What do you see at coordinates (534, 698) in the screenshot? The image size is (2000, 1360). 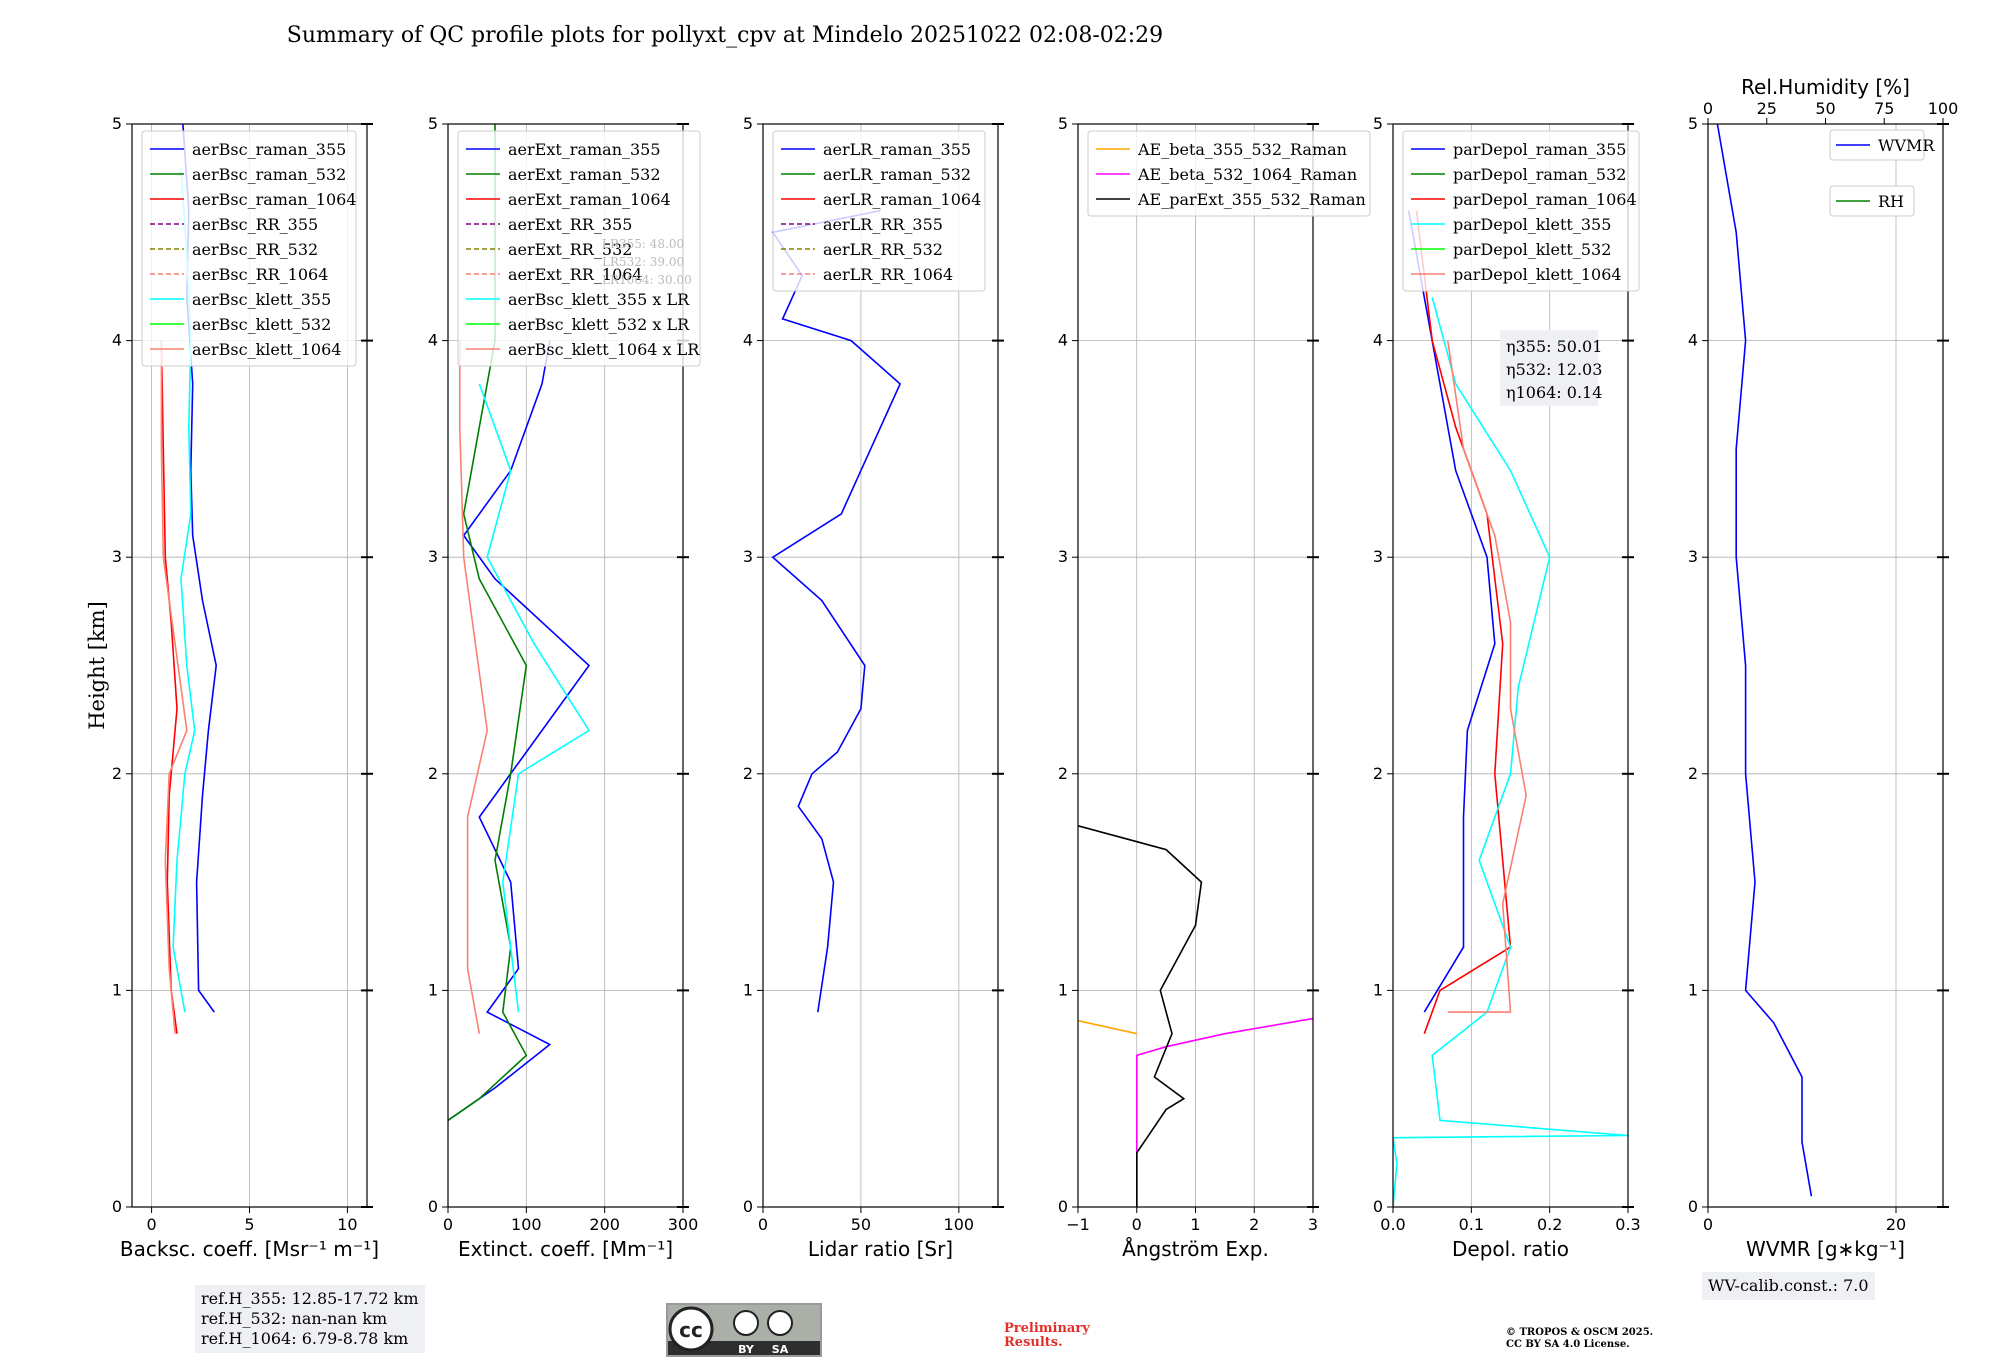 I see `series-aerBsc_klett_355 x LR` at bounding box center [534, 698].